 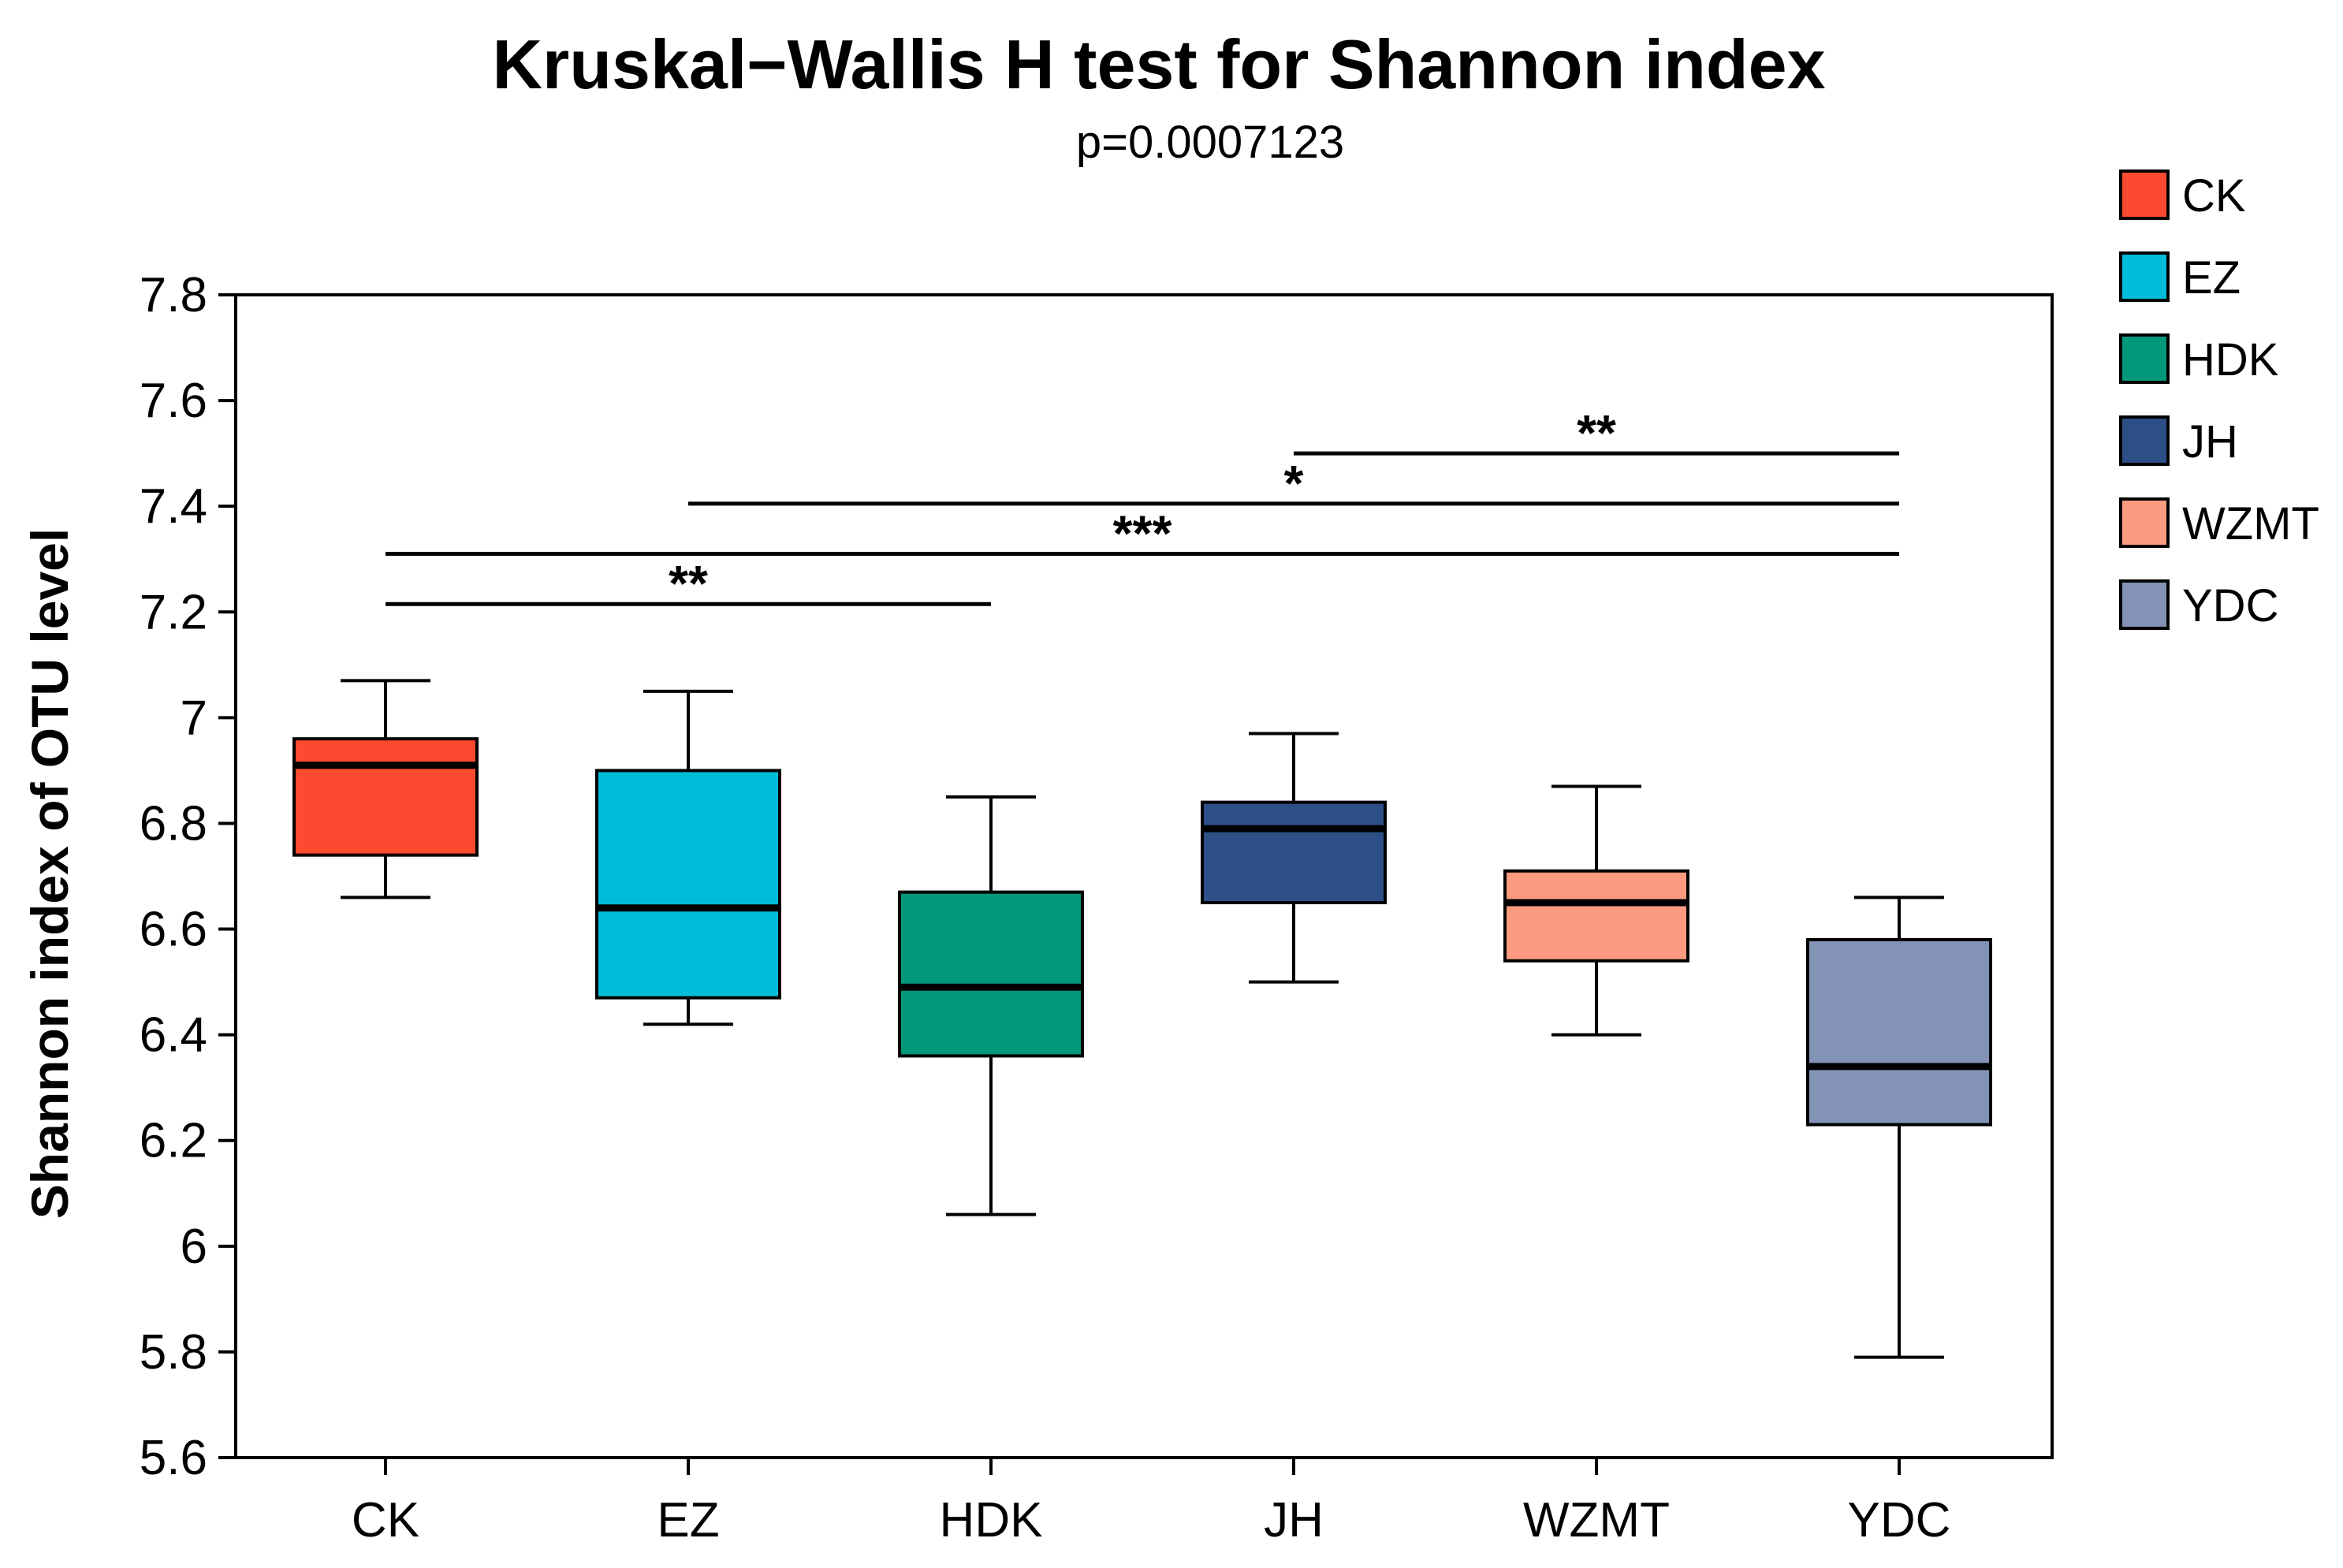 What do you see at coordinates (1142, 533) in the screenshot?
I see `significance-label: ***` at bounding box center [1142, 533].